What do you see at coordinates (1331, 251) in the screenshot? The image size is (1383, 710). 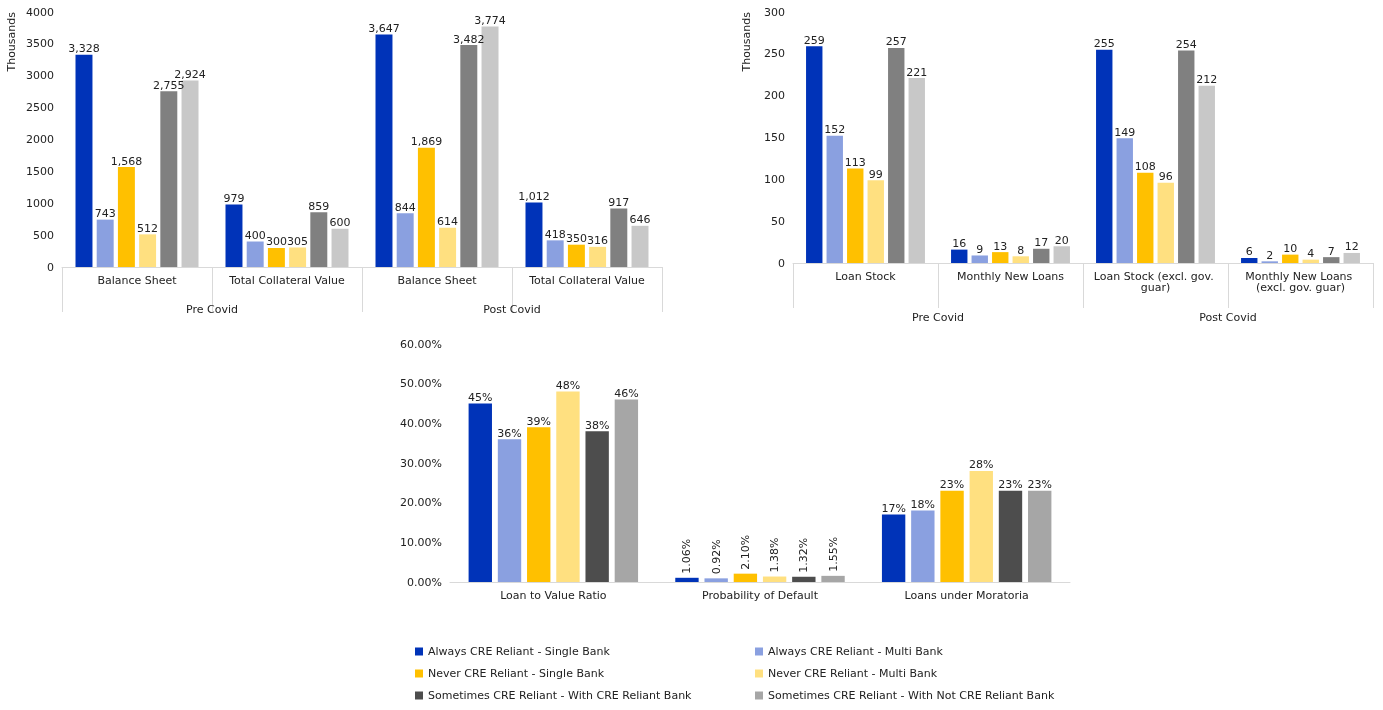 I see `data-label: 7` at bounding box center [1331, 251].